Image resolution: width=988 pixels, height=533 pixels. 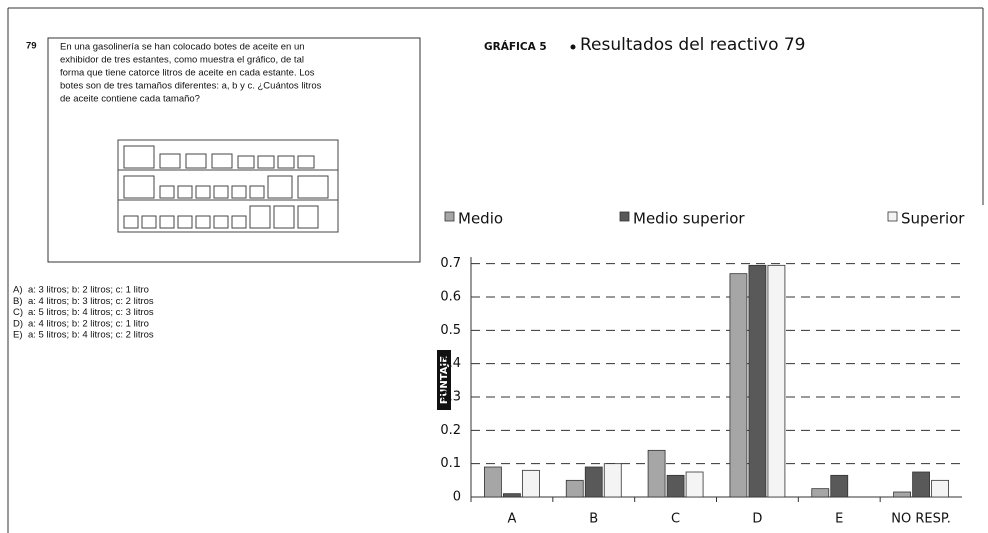 I want to click on option-letter: B), so click(x=18, y=301).